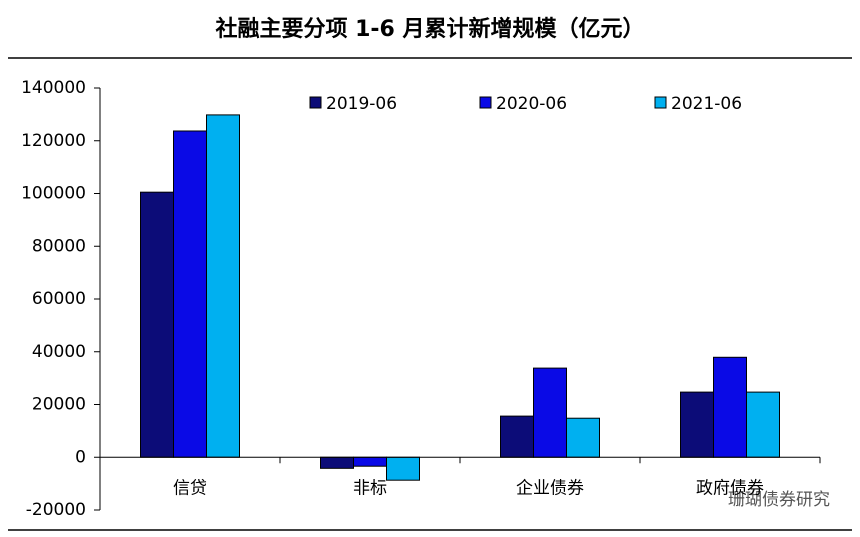 The image size is (860, 537). I want to click on legend-label: 2019-06, so click(361, 104).